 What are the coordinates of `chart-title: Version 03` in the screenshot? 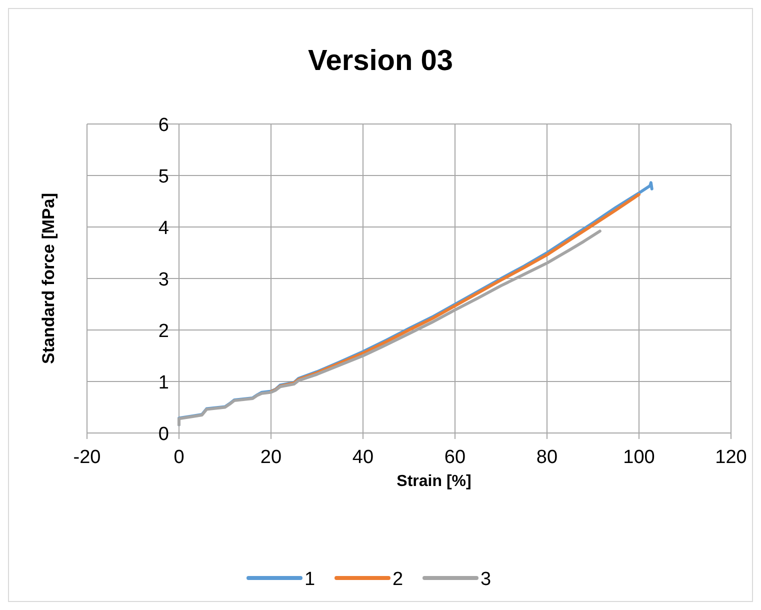 It's located at (381, 61).